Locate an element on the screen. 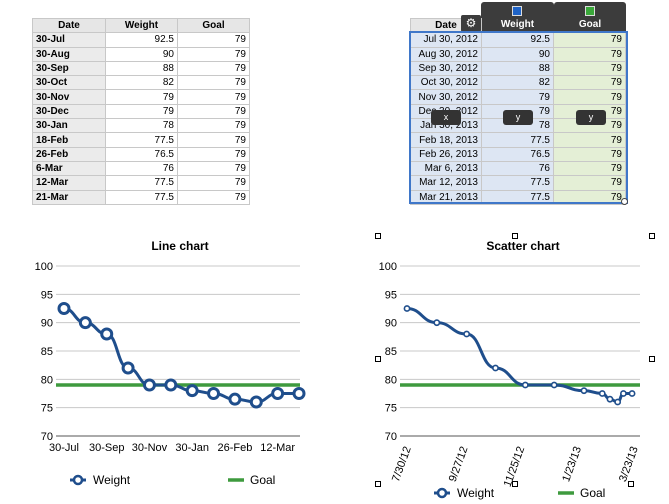  x-tick-label: 30-Jan is located at coordinates (192, 448).